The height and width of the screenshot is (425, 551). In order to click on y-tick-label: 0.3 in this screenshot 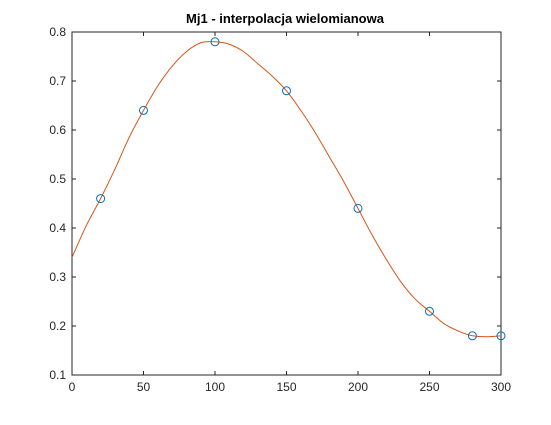, I will do `click(57, 277)`.